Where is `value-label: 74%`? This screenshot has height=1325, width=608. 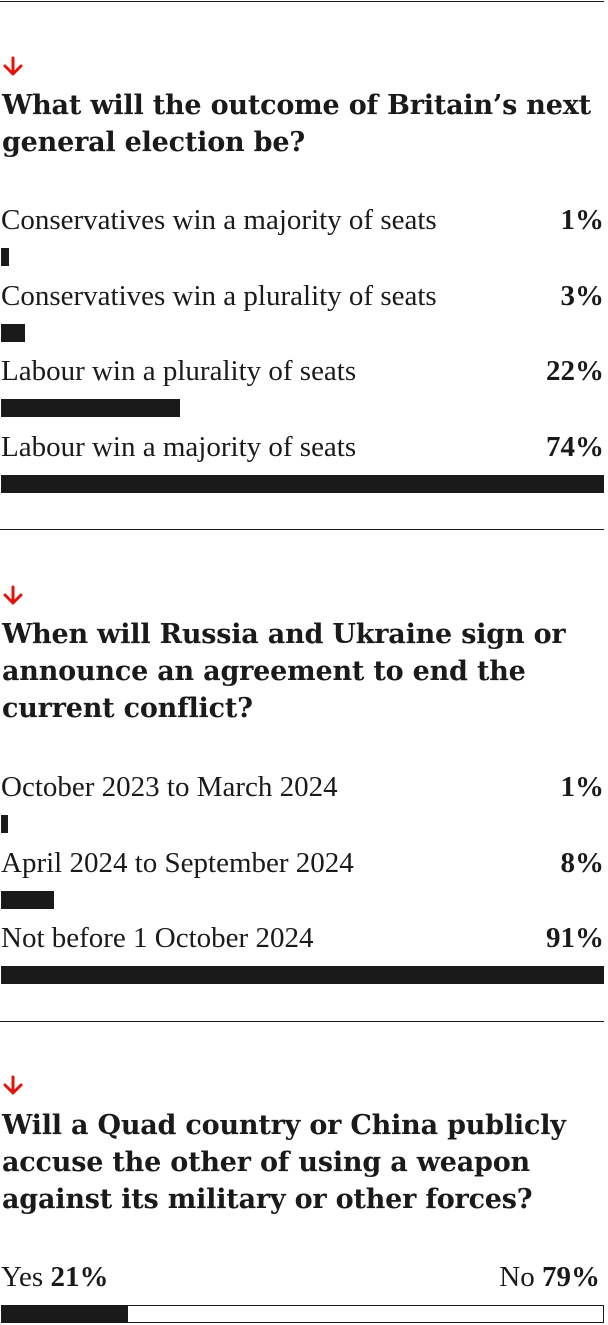
value-label: 74% is located at coordinates (575, 446).